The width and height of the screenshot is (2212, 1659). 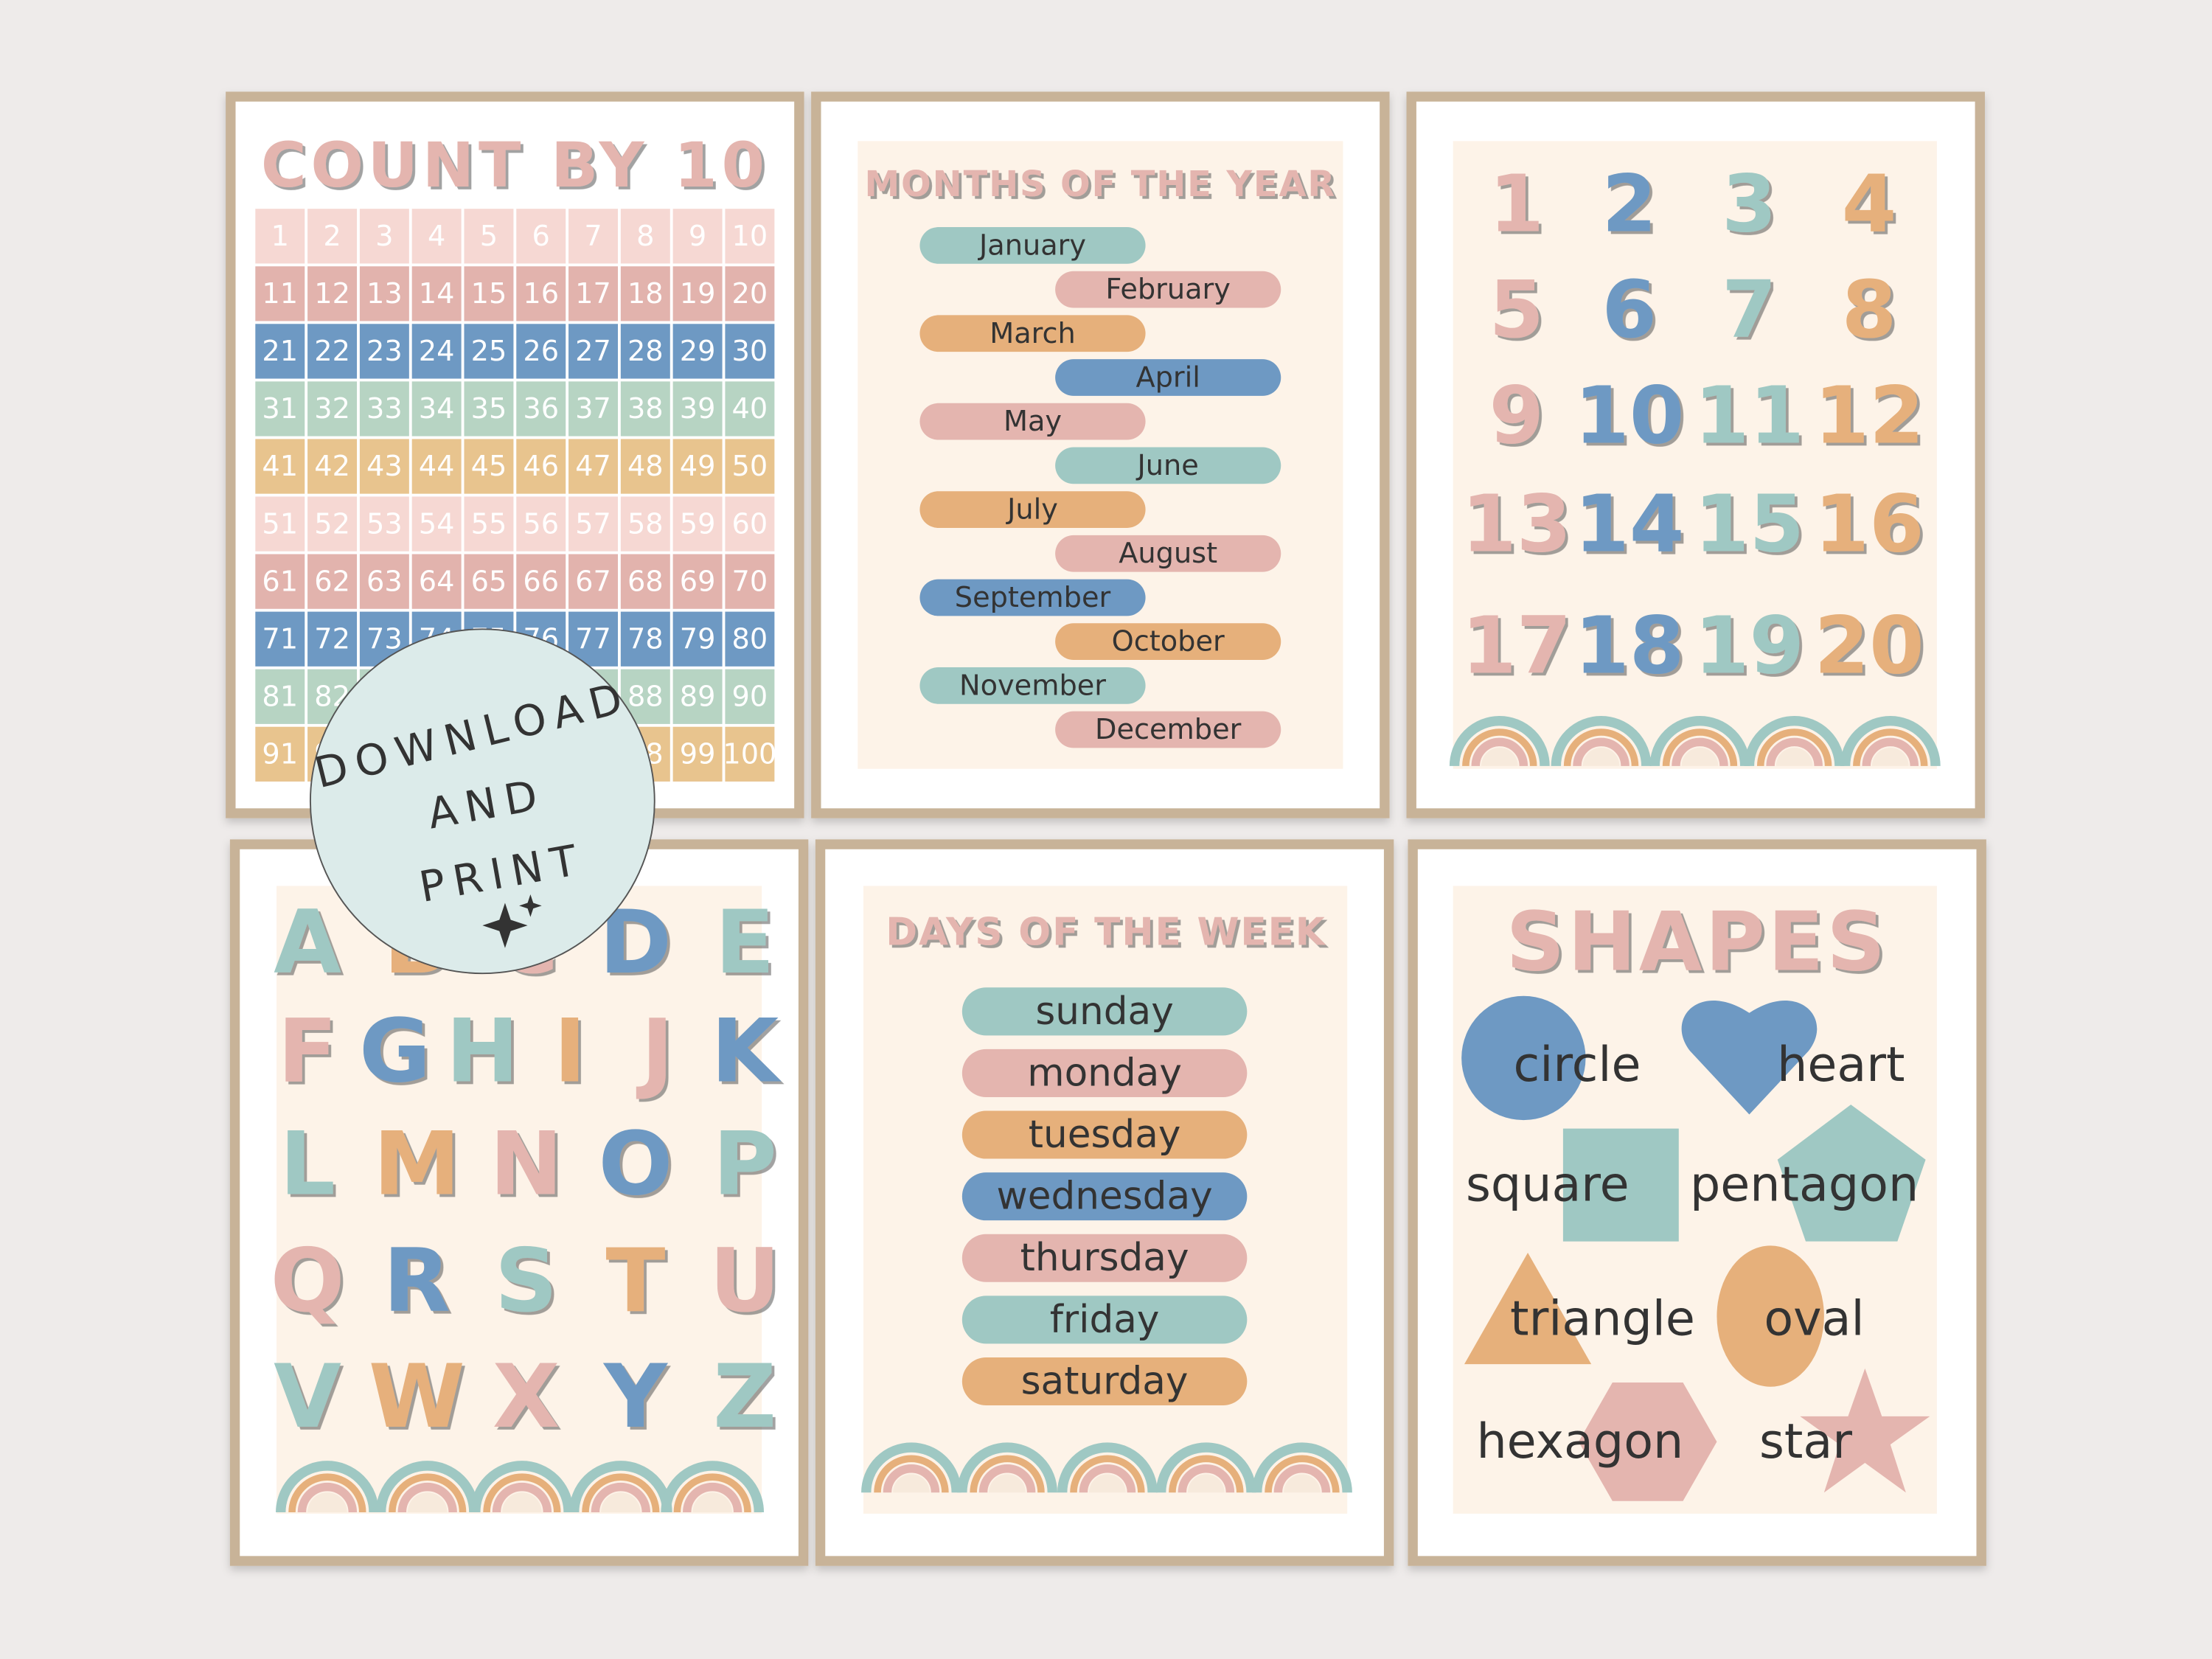 What do you see at coordinates (541, 466) in the screenshot?
I see `number-label: 46` at bounding box center [541, 466].